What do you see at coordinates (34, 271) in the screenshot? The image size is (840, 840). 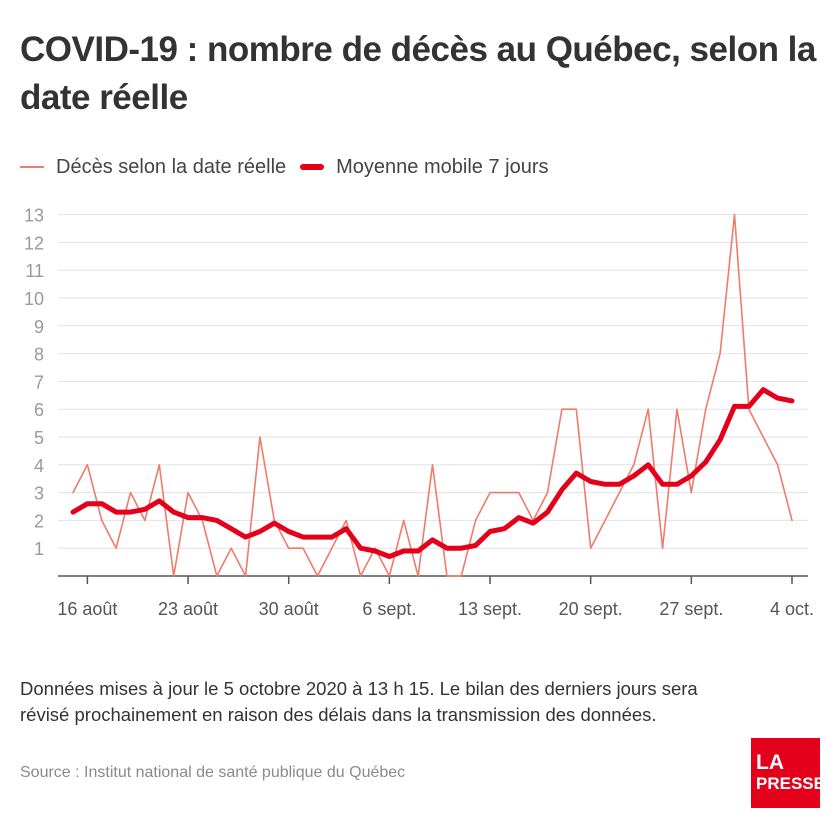 I see `y-tick-label: 11` at bounding box center [34, 271].